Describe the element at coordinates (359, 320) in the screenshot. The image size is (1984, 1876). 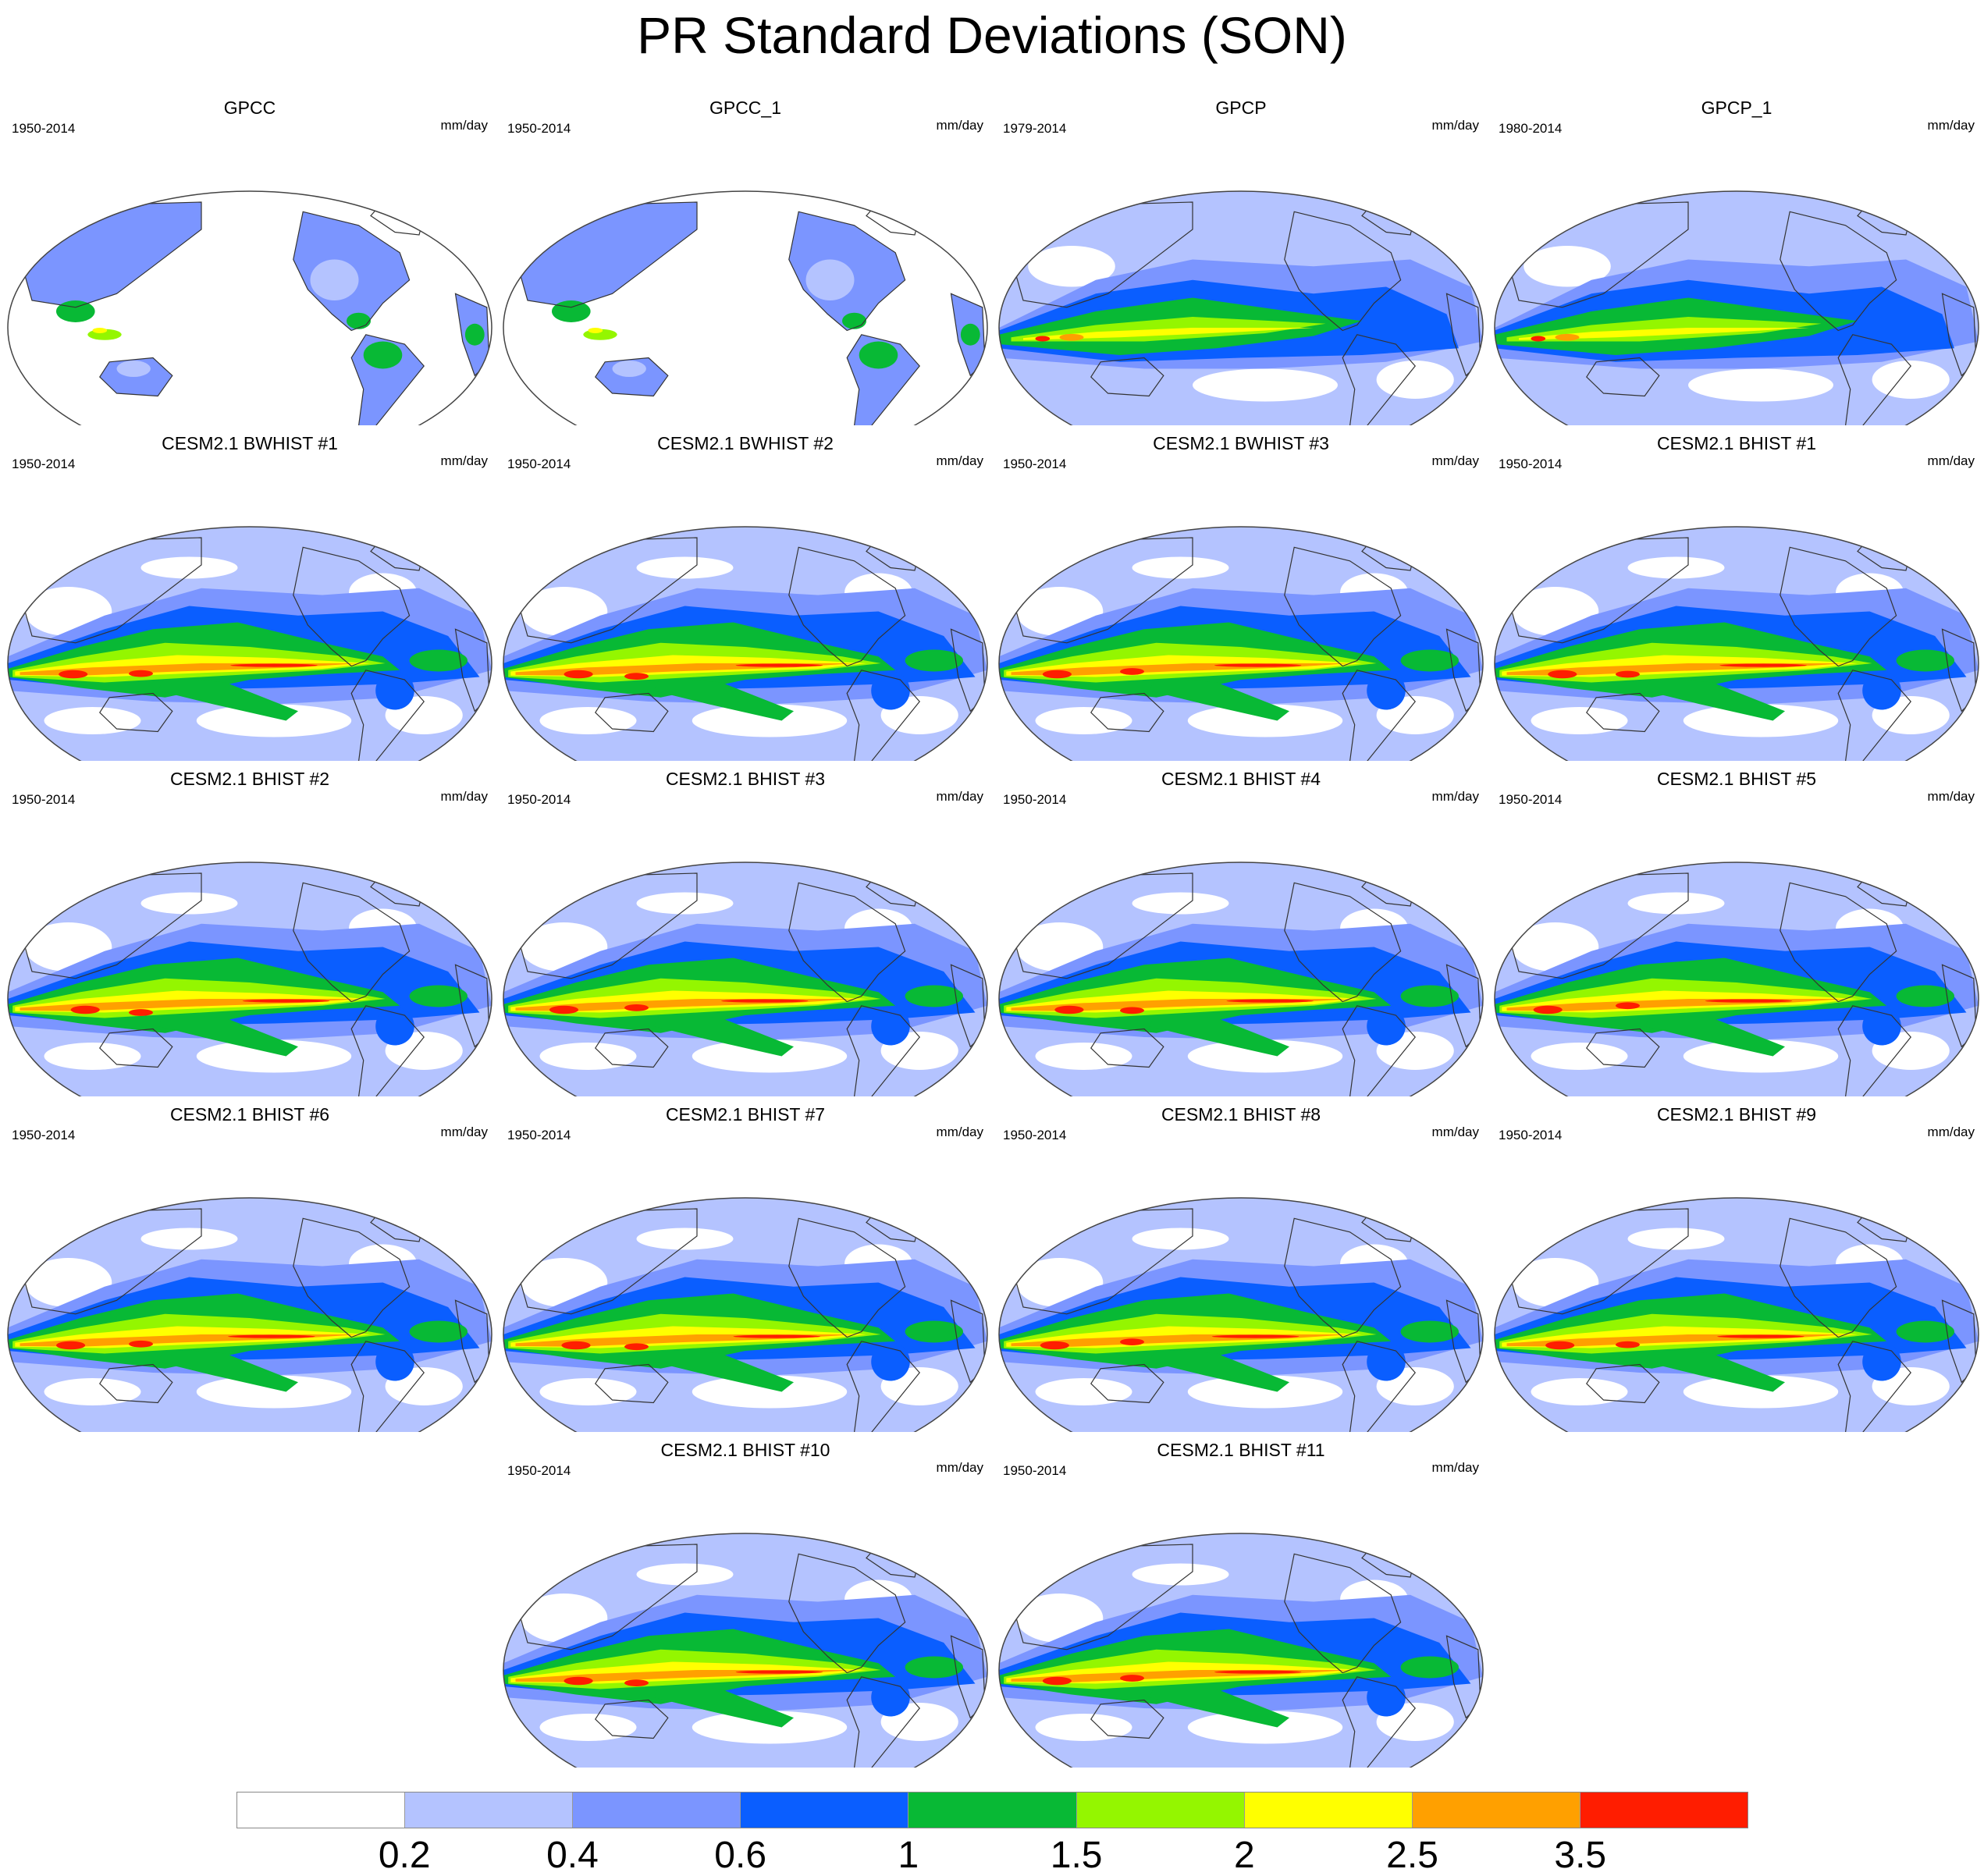
I see `land-central-am-green` at that location.